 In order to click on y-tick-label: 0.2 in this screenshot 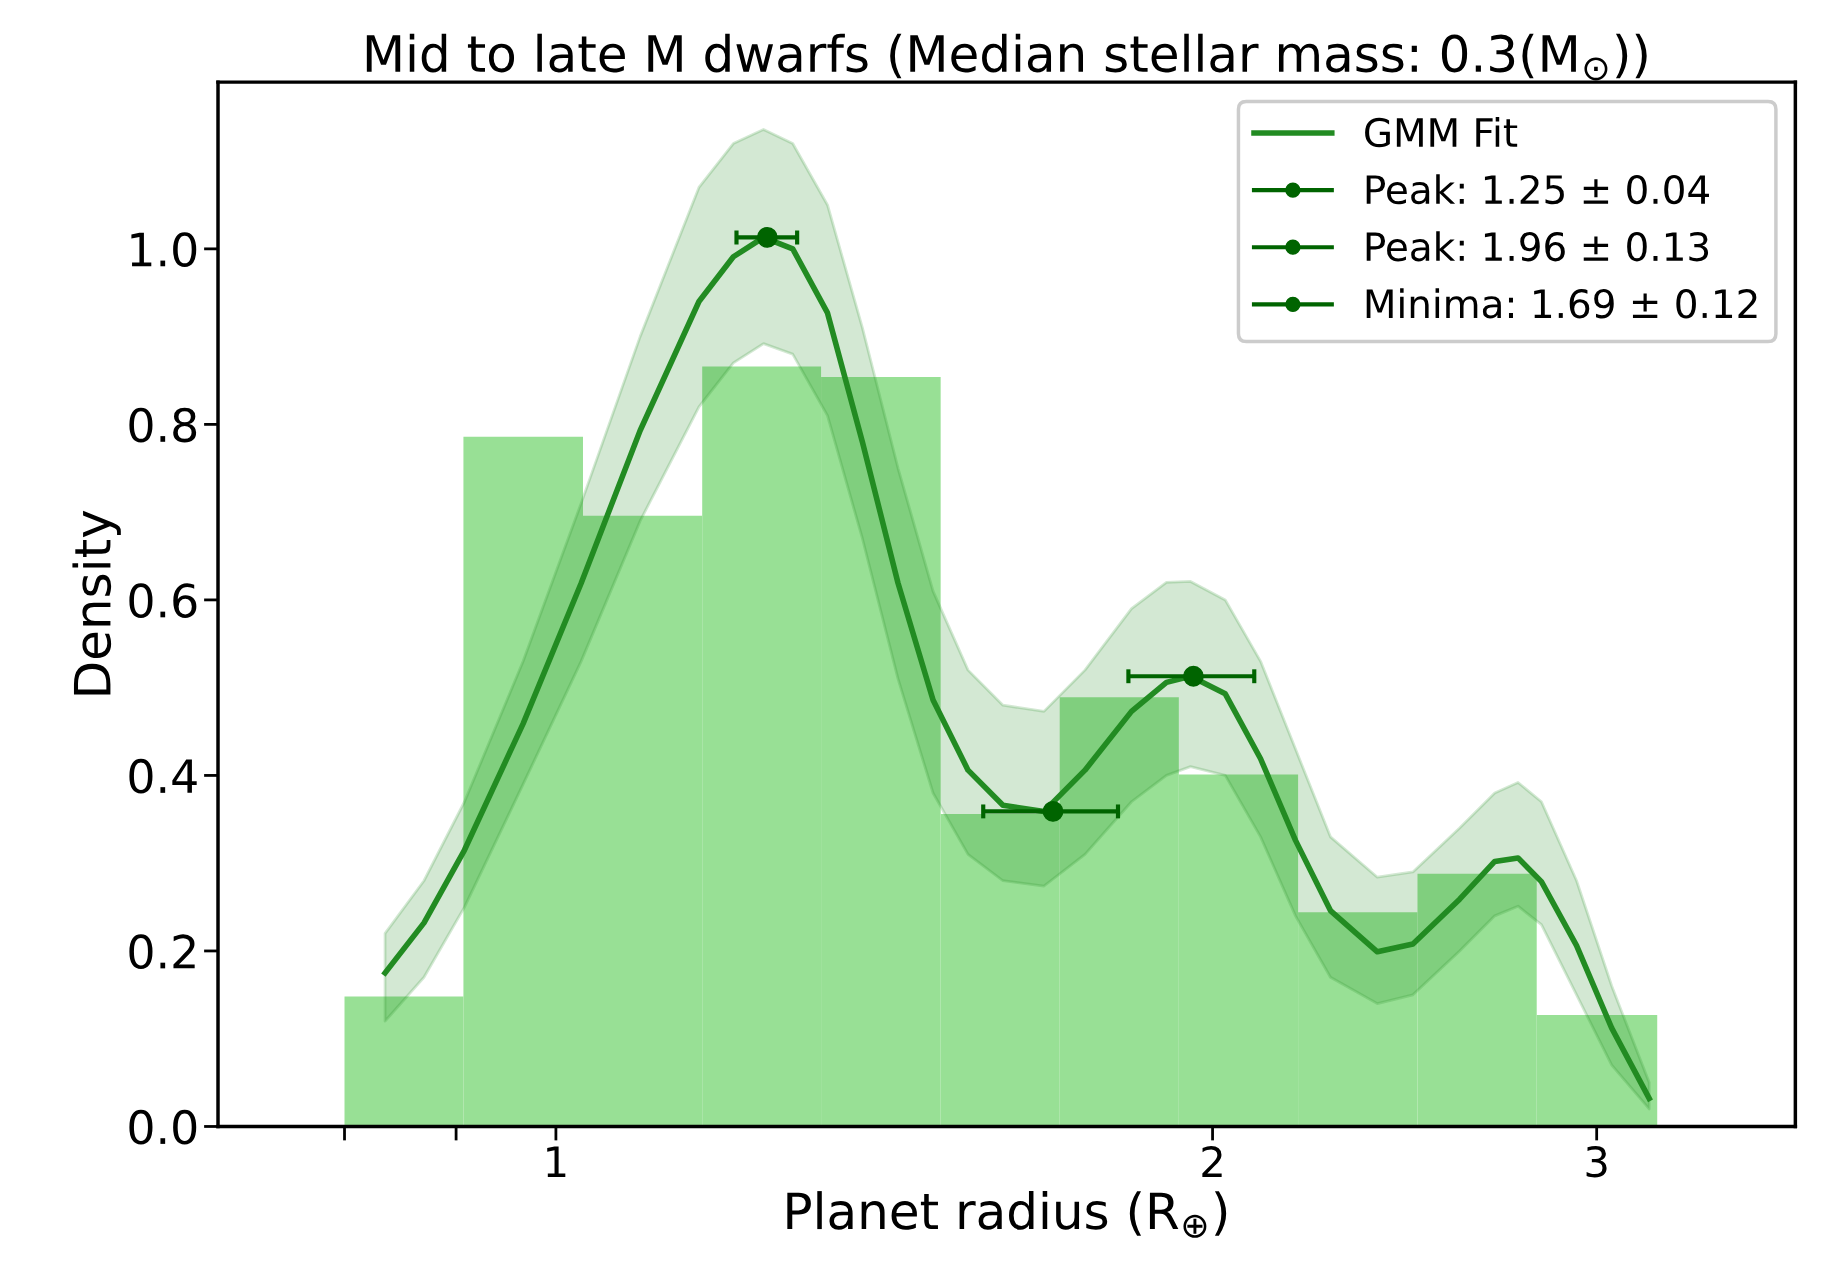, I will do `click(162, 952)`.